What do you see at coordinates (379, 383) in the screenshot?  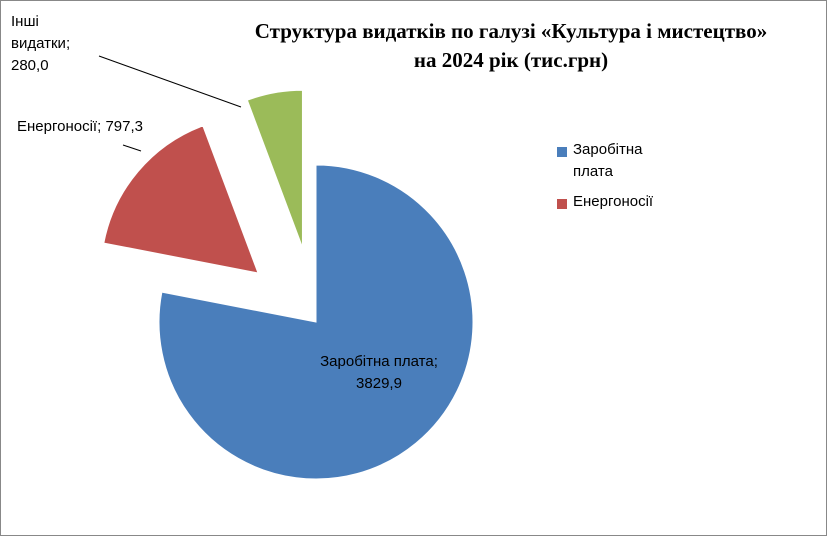 I see `data-label-value: 3829,9` at bounding box center [379, 383].